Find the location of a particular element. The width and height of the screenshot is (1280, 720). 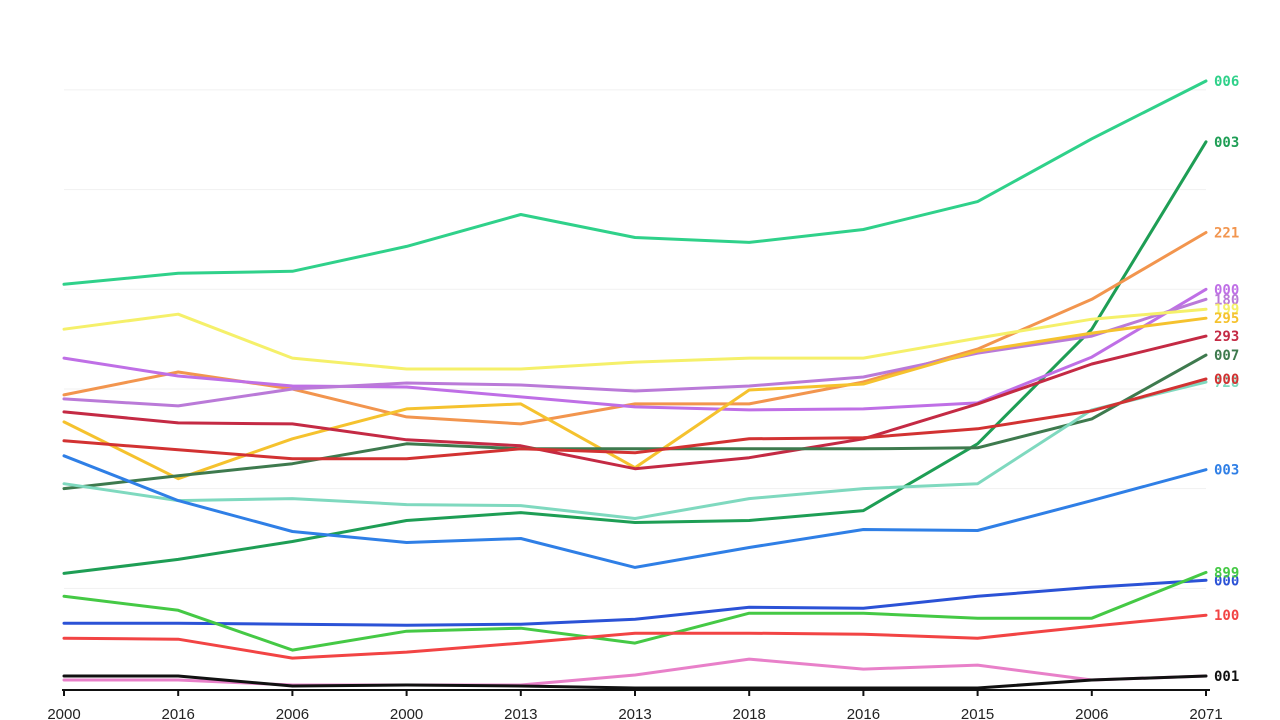

x-tick-label: 2071 is located at coordinates (1205, 713).